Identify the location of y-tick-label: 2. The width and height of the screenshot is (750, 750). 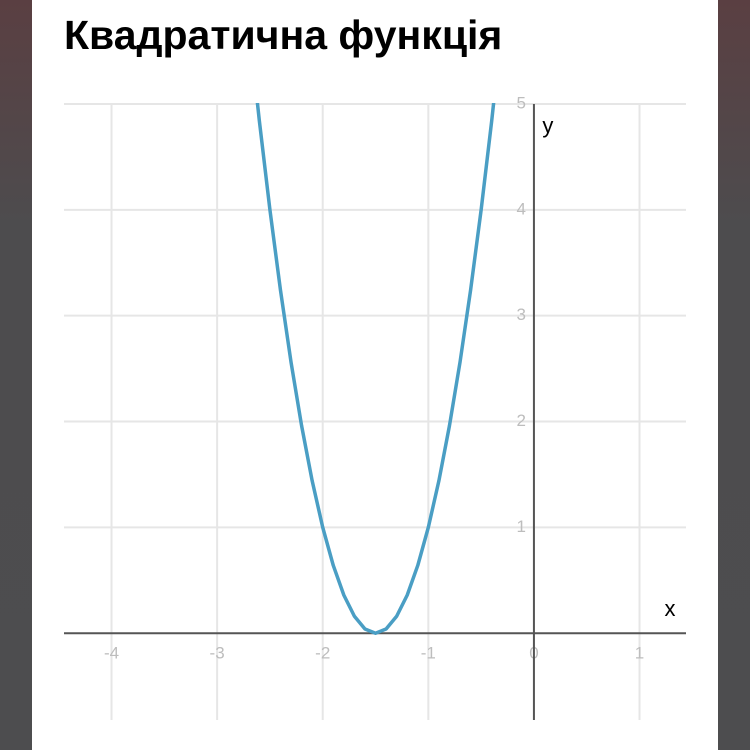
(520, 420).